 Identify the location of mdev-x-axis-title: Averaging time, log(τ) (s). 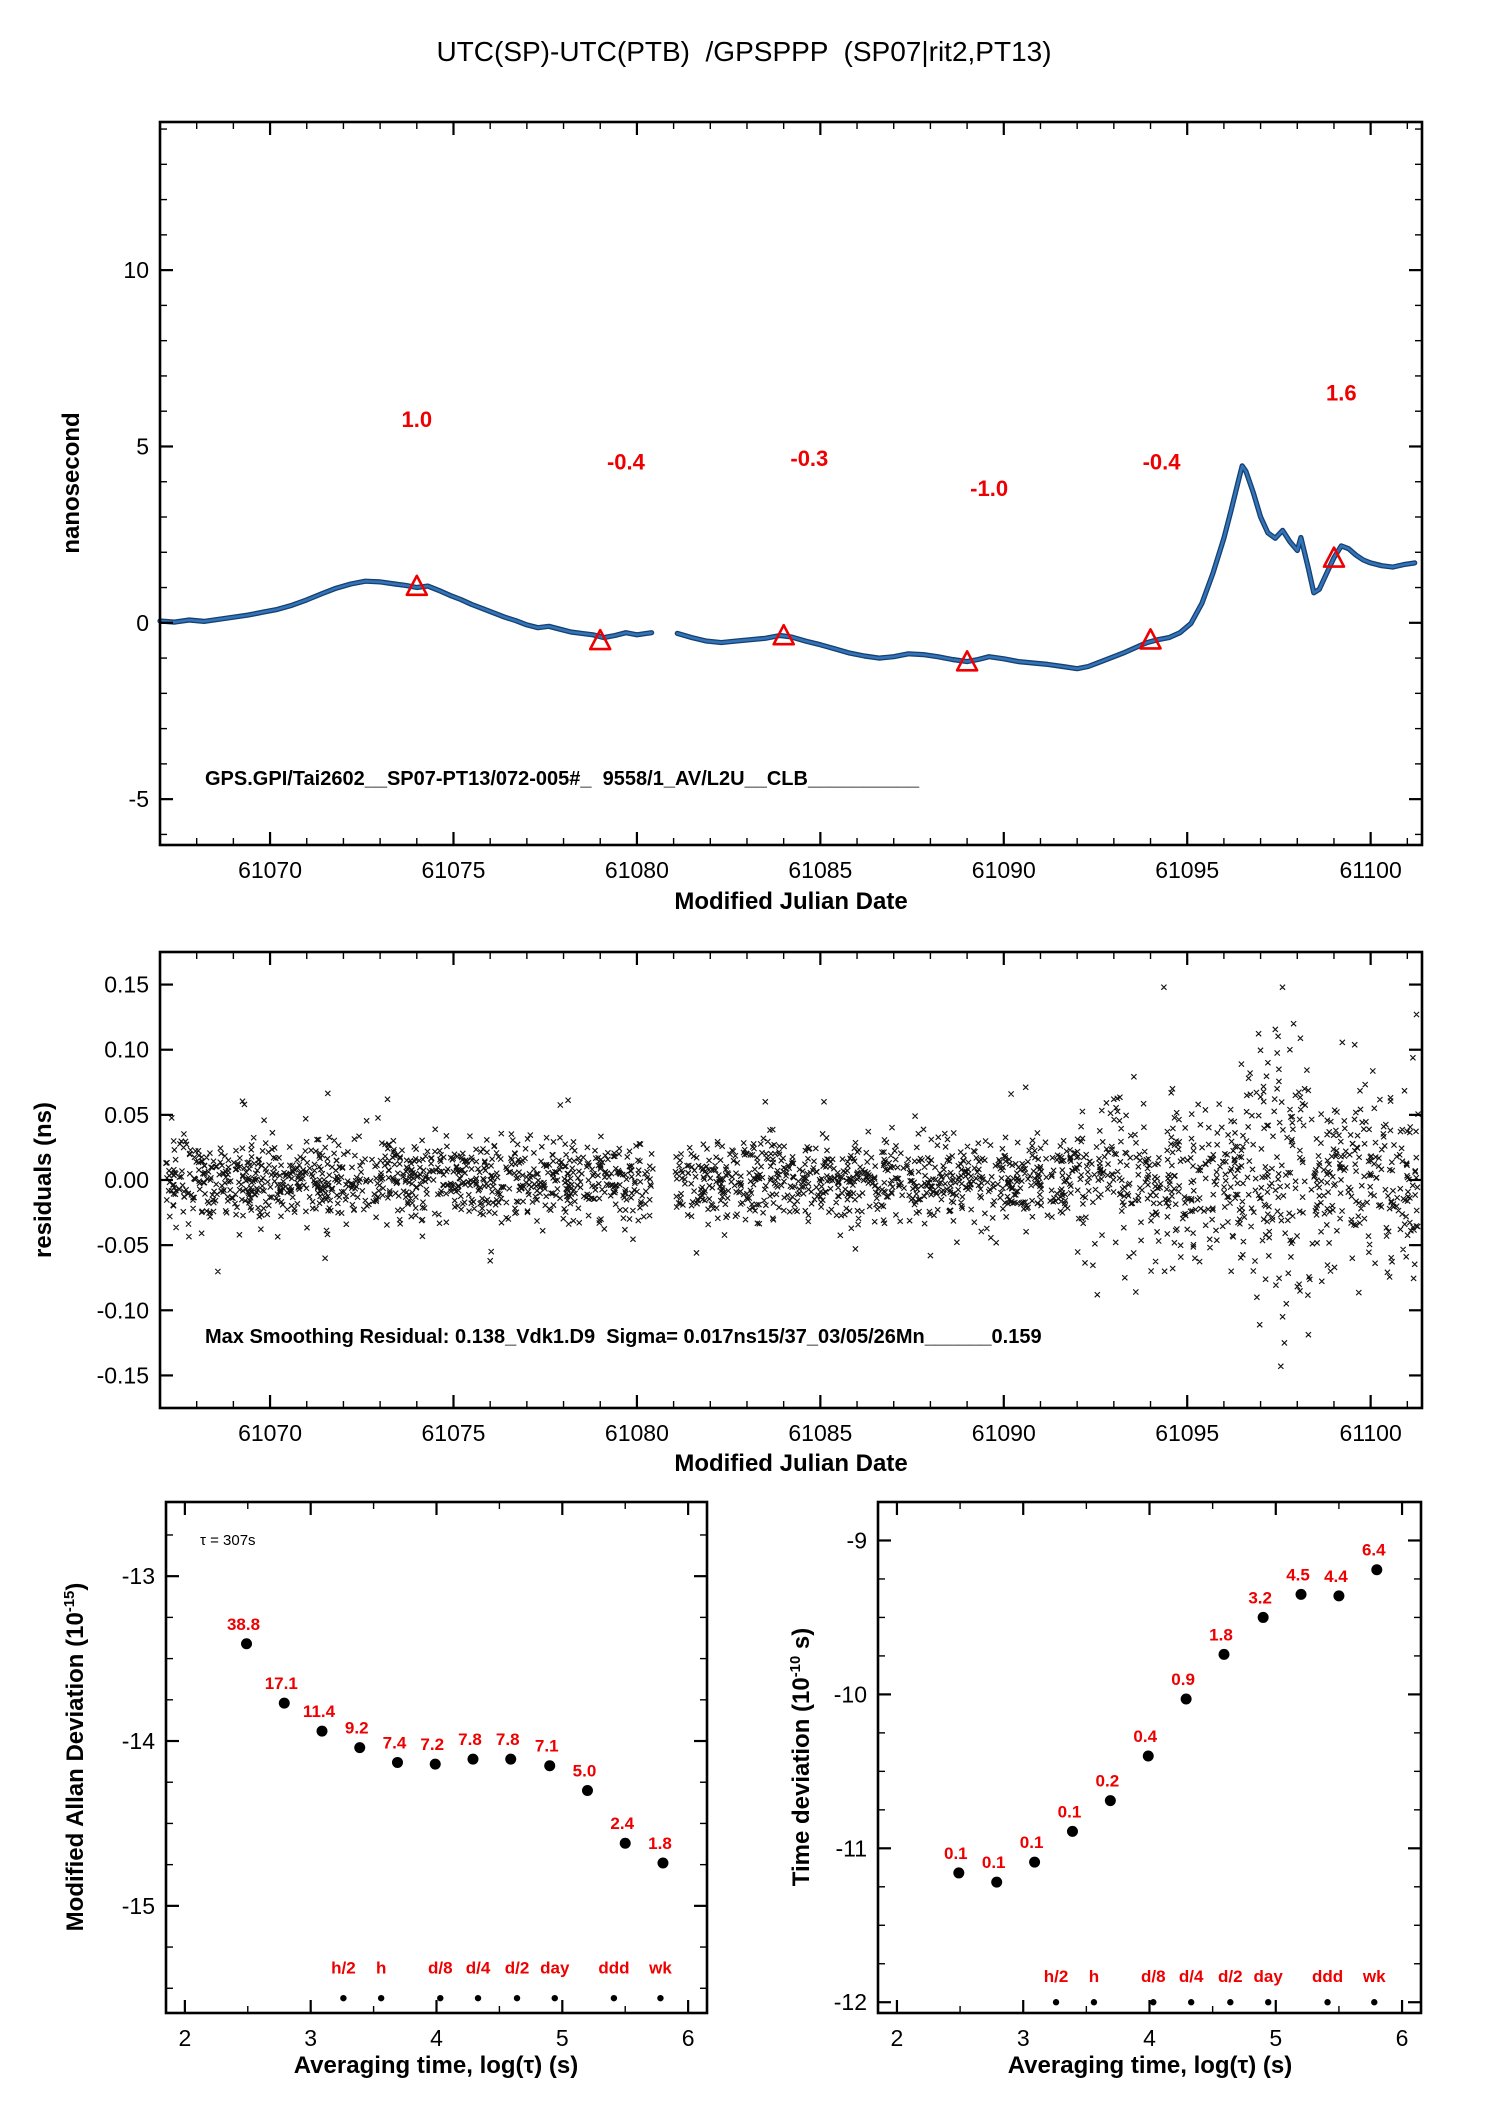
(436, 2065).